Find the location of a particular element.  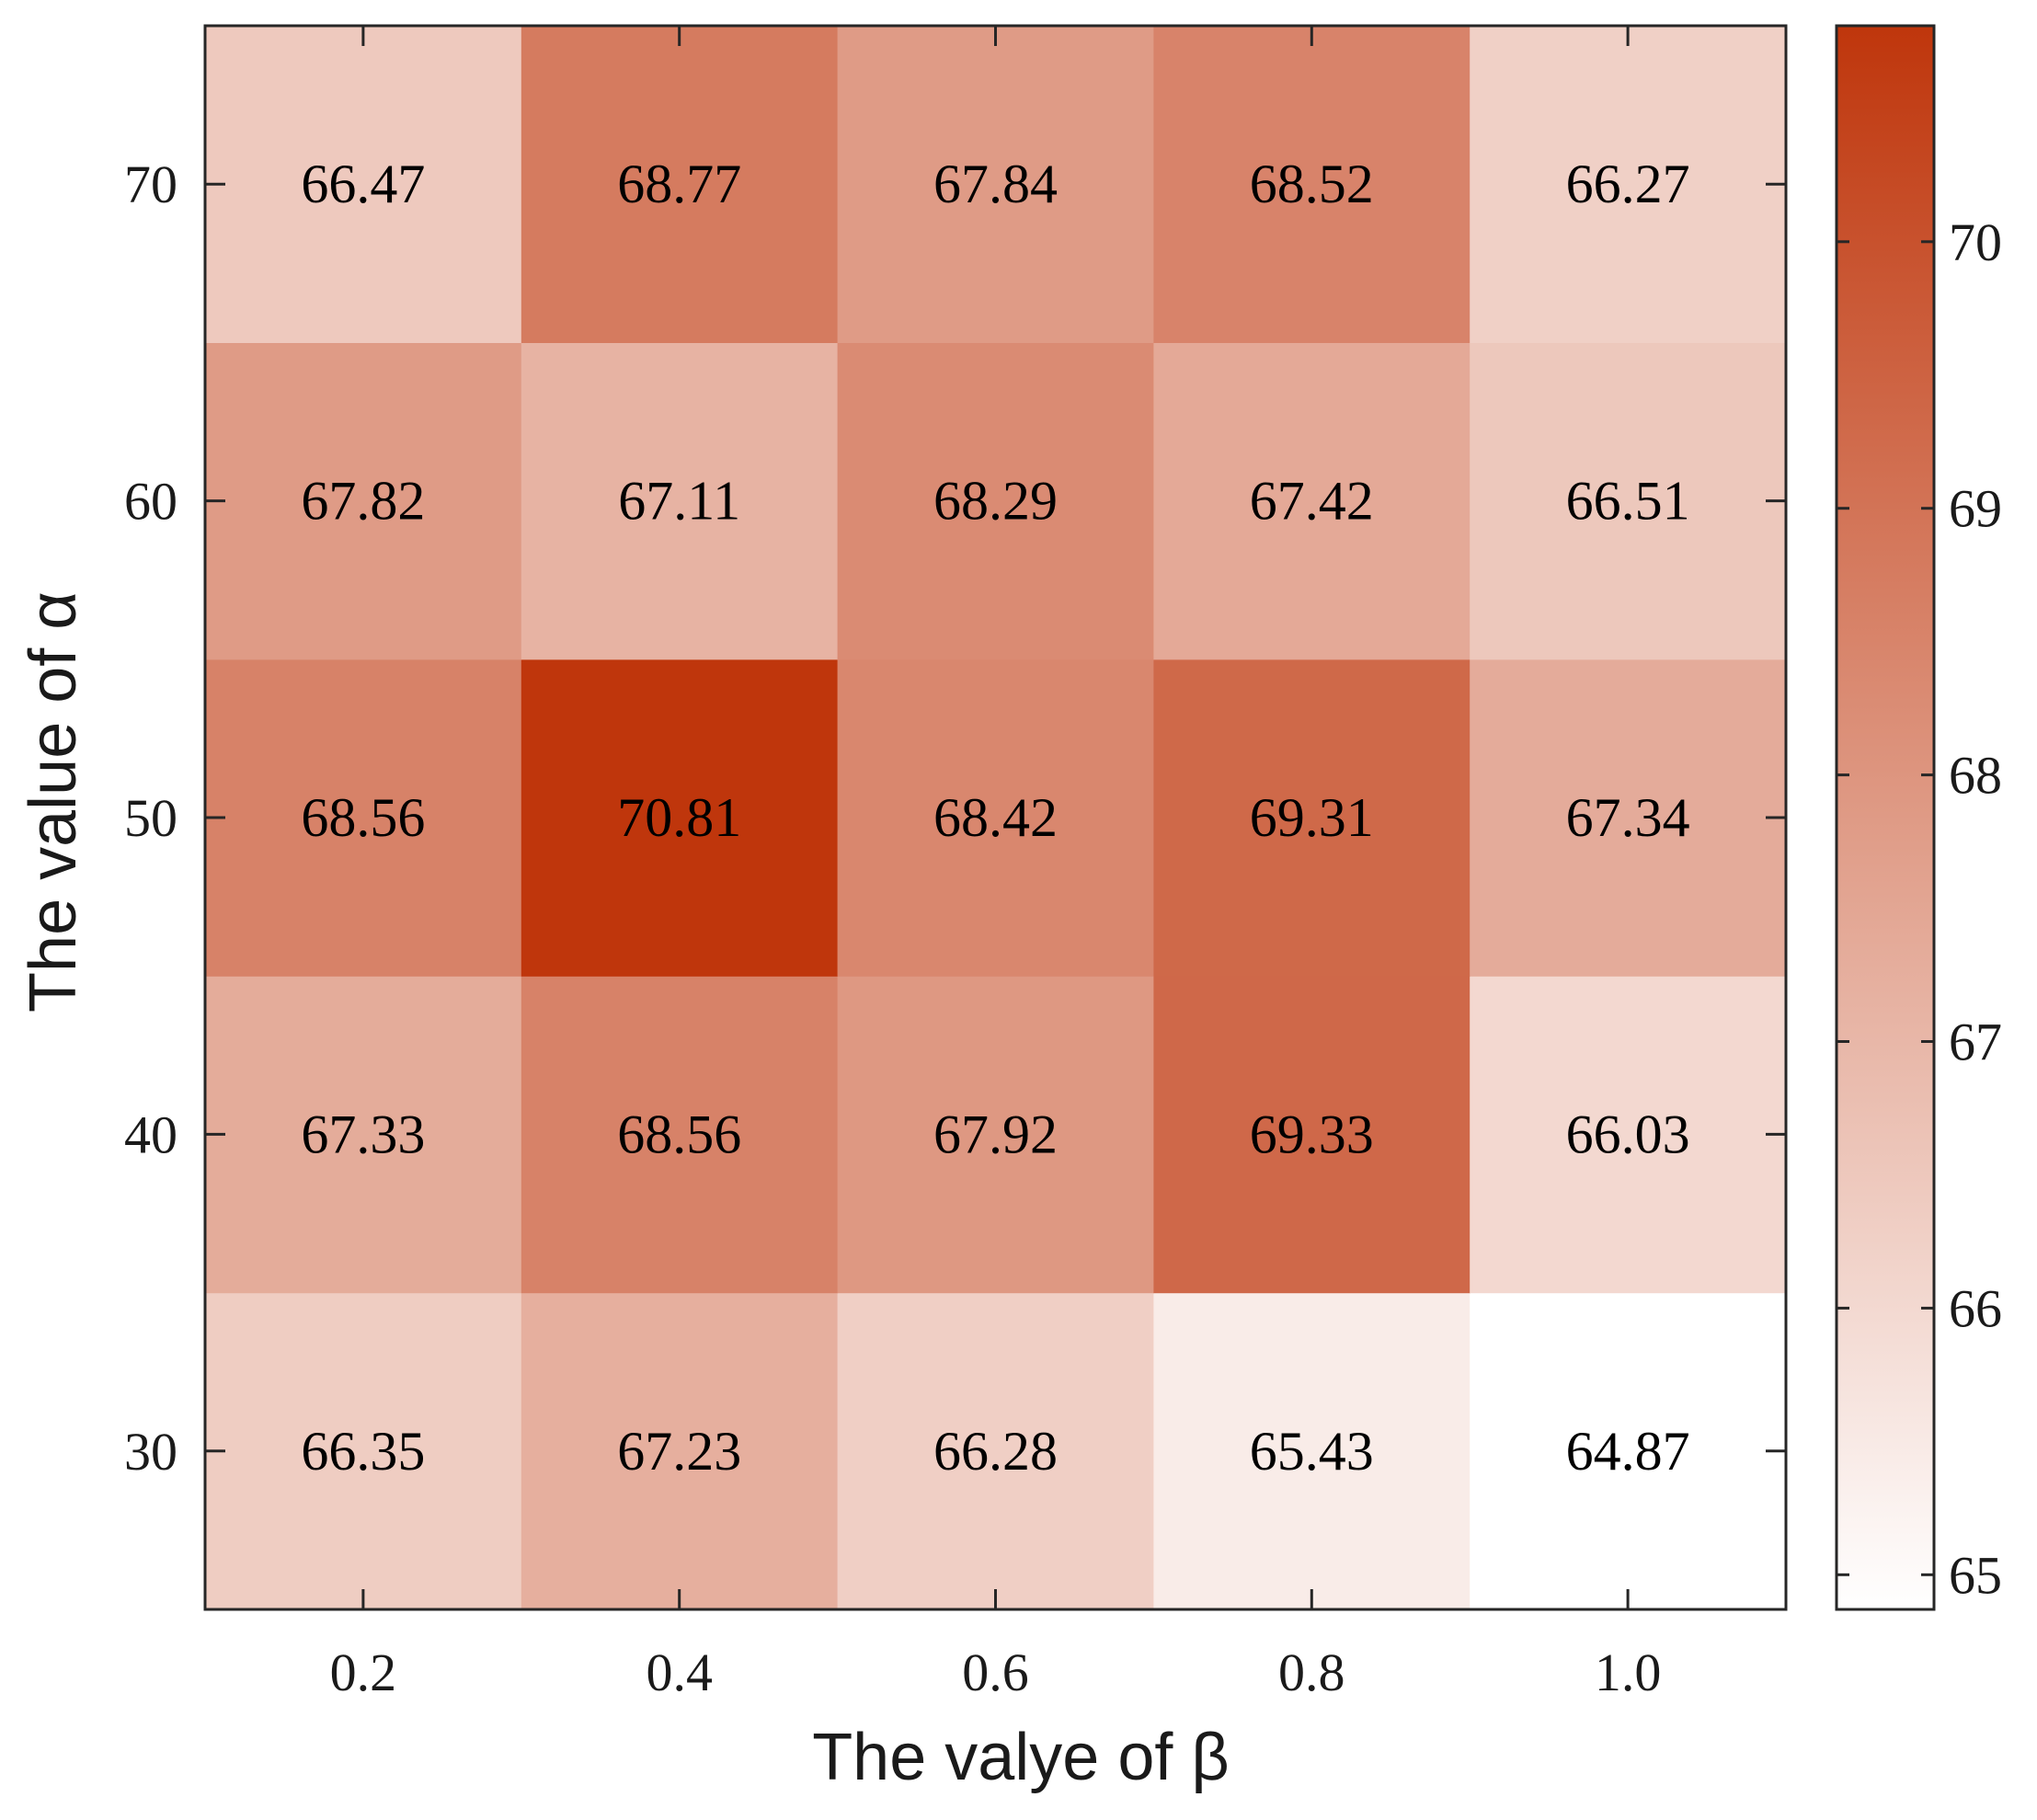

cell-value-label: 68.52 is located at coordinates (1312, 184).